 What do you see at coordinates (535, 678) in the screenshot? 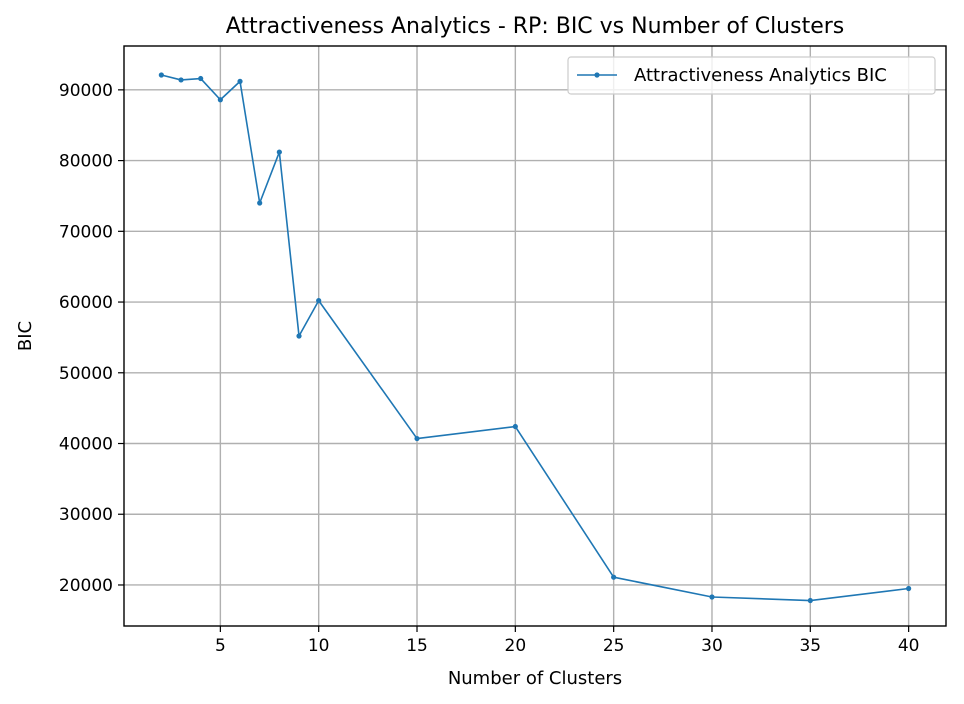
I see `x-axis-label: Number of Clusters` at bounding box center [535, 678].